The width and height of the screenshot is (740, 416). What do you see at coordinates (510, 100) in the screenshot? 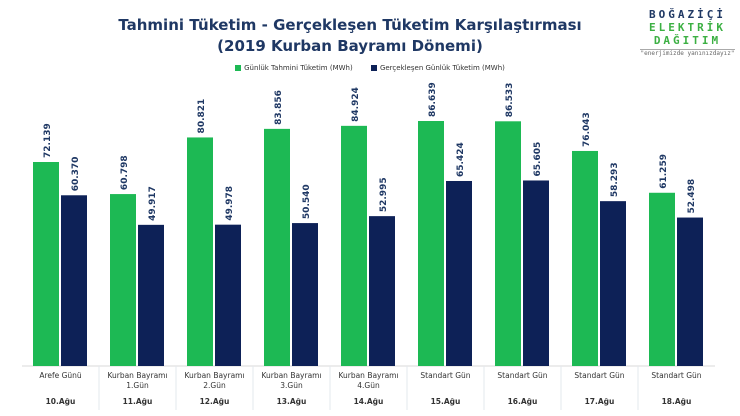
I see `data-label: 86.533` at bounding box center [510, 100].